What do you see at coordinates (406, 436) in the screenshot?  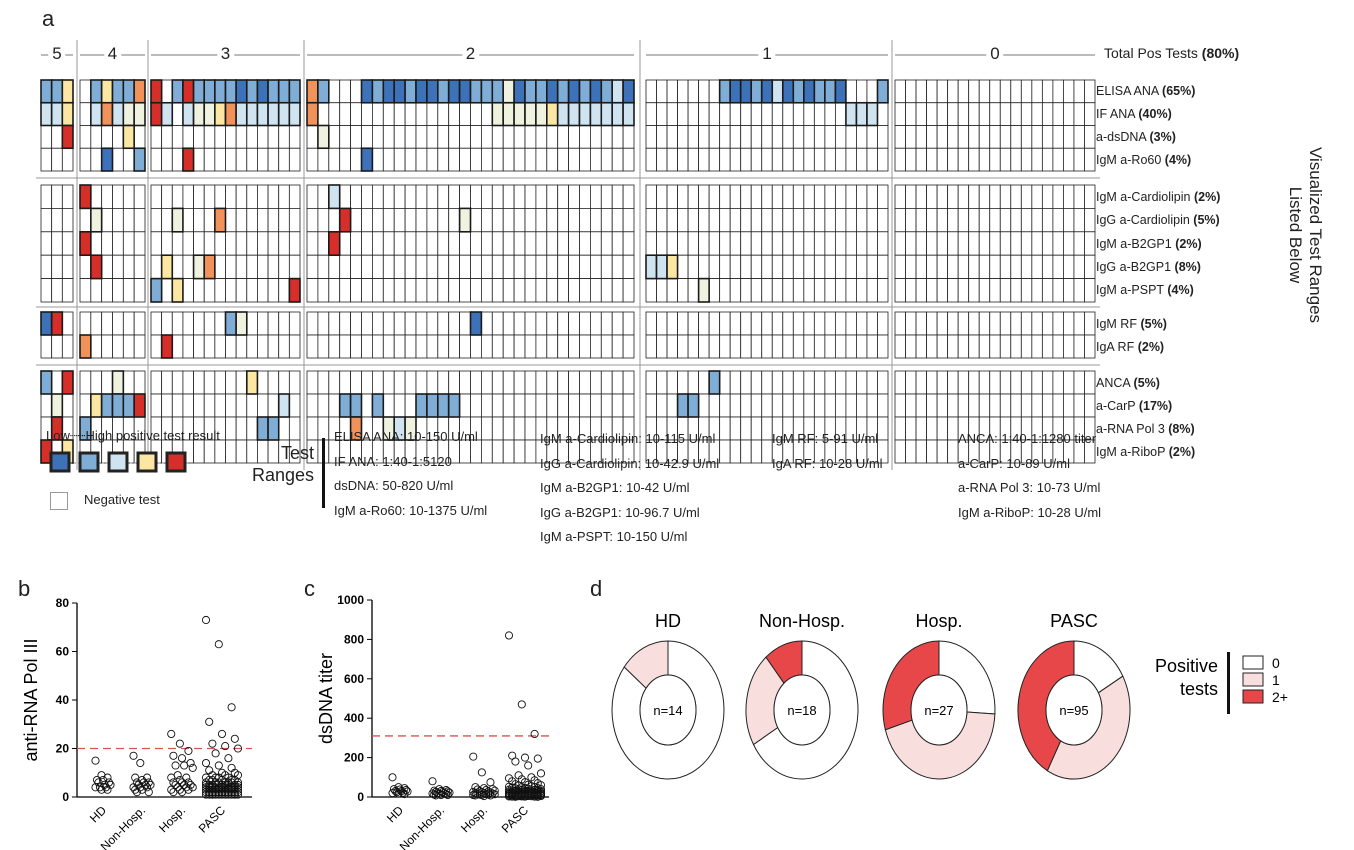 I see `test-range-item: ELISA ANA: 10-150 U/ml` at bounding box center [406, 436].